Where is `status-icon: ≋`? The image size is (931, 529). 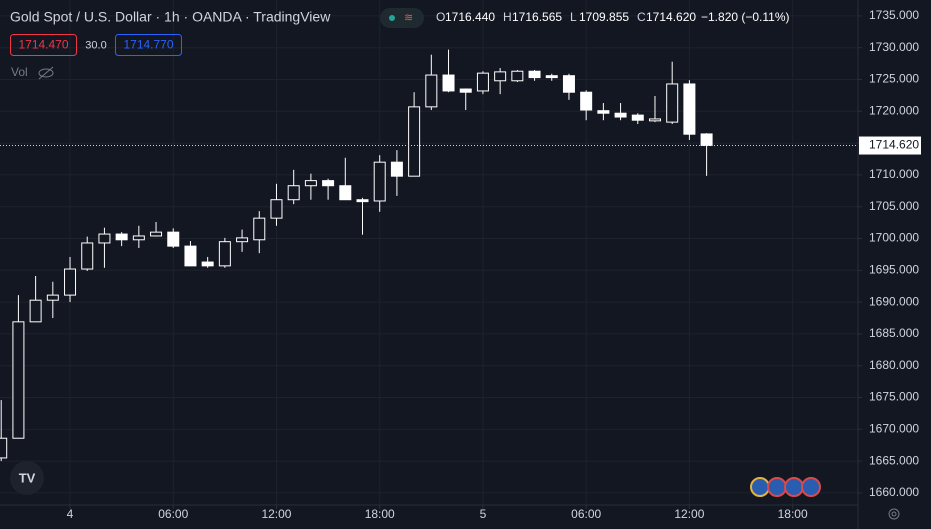 status-icon: ≋ is located at coordinates (408, 18).